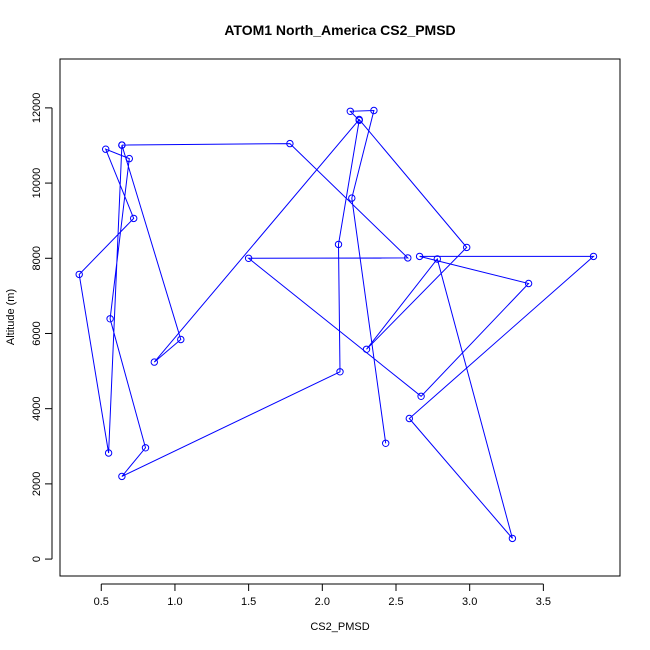 The width and height of the screenshot is (650, 650). What do you see at coordinates (37, 559) in the screenshot?
I see `y-tick-label: 0` at bounding box center [37, 559].